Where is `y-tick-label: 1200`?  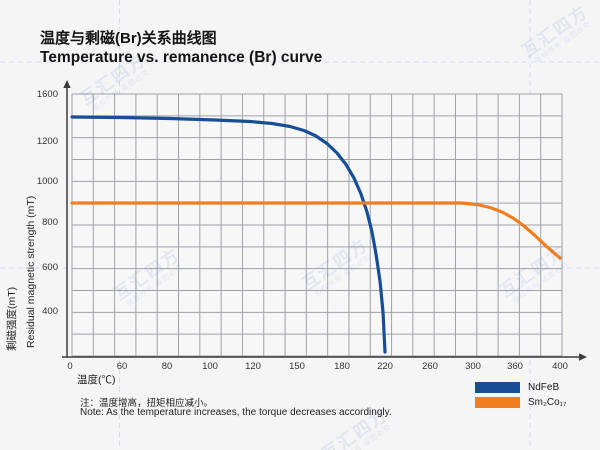
y-tick-label: 1200 is located at coordinates (47, 141).